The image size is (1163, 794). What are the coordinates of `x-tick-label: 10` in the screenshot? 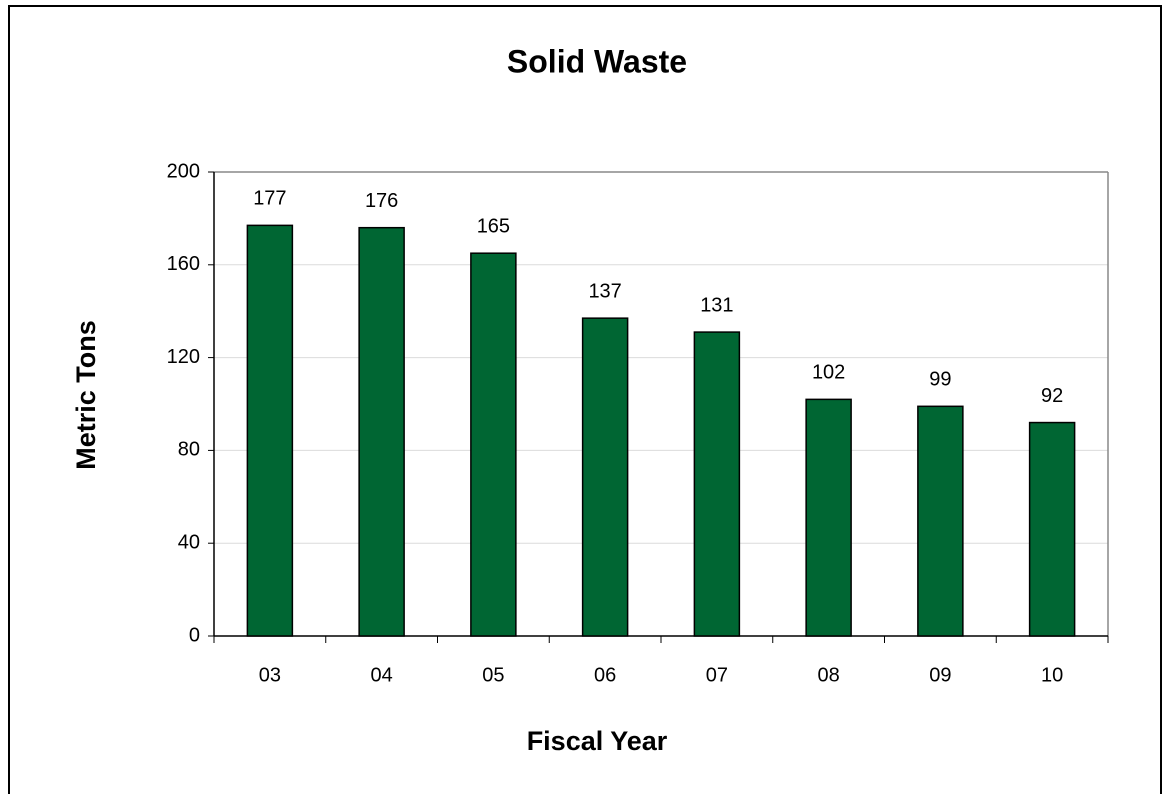 It's located at (1052, 675).